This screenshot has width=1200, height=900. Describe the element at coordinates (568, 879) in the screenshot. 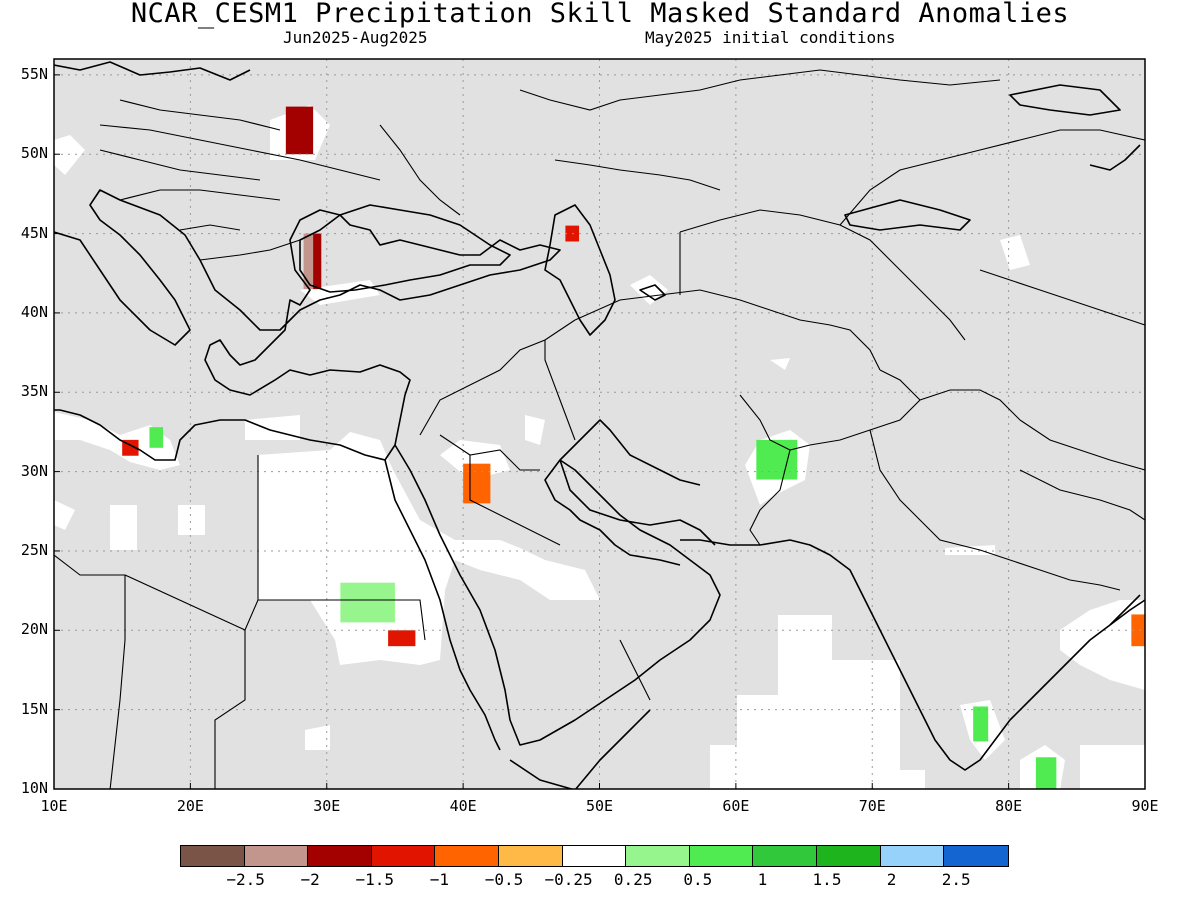

I see `legend-label: −0.25` at that location.